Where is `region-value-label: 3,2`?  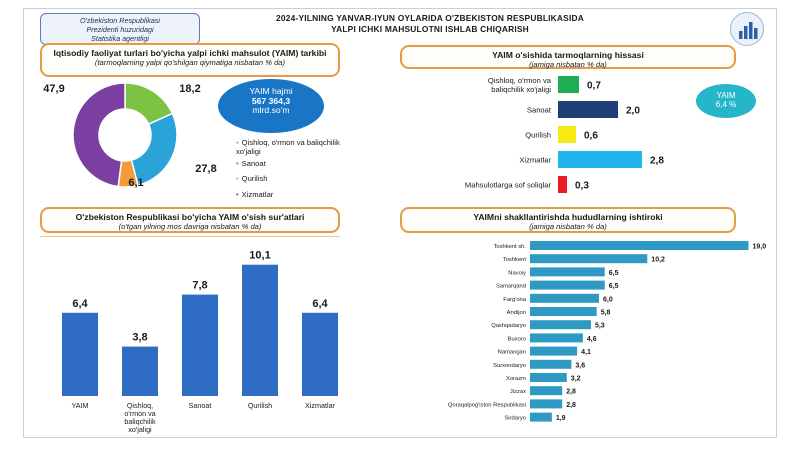 region-value-label: 3,2 is located at coordinates (576, 379).